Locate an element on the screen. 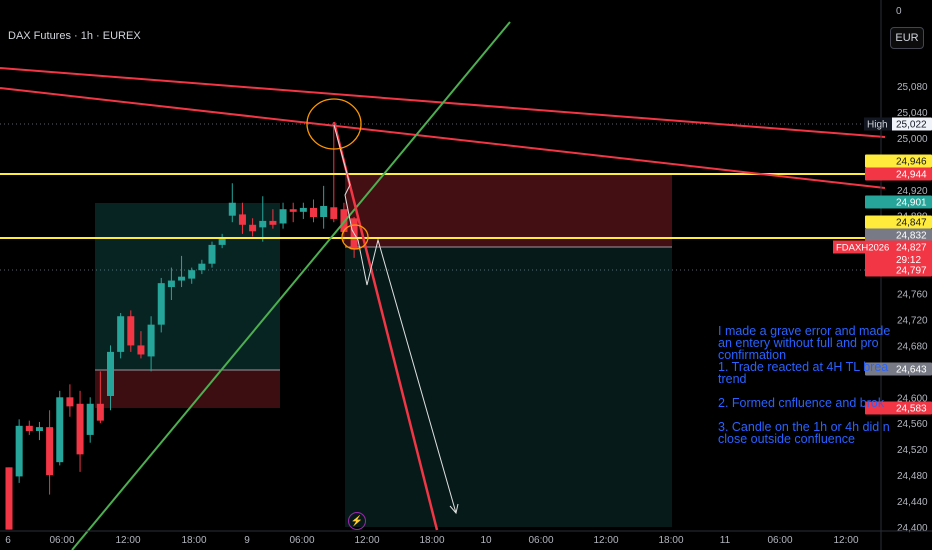  y-tick-label: 25,000 is located at coordinates (912, 139).